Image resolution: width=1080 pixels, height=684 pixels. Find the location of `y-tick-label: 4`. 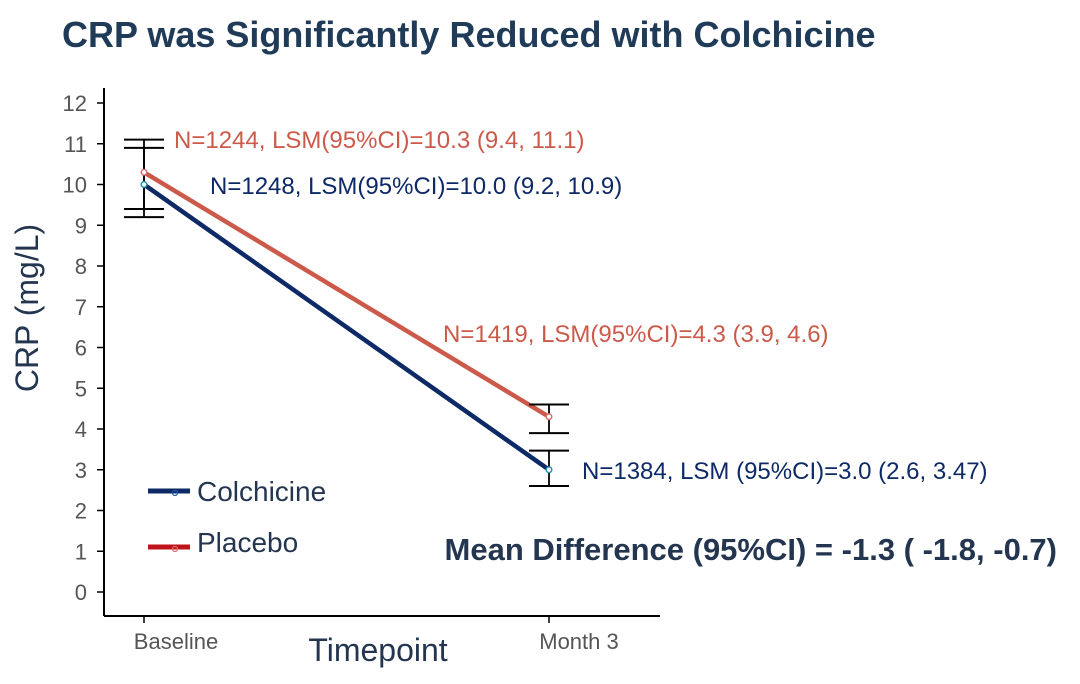

y-tick-label: 4 is located at coordinates (81, 429).